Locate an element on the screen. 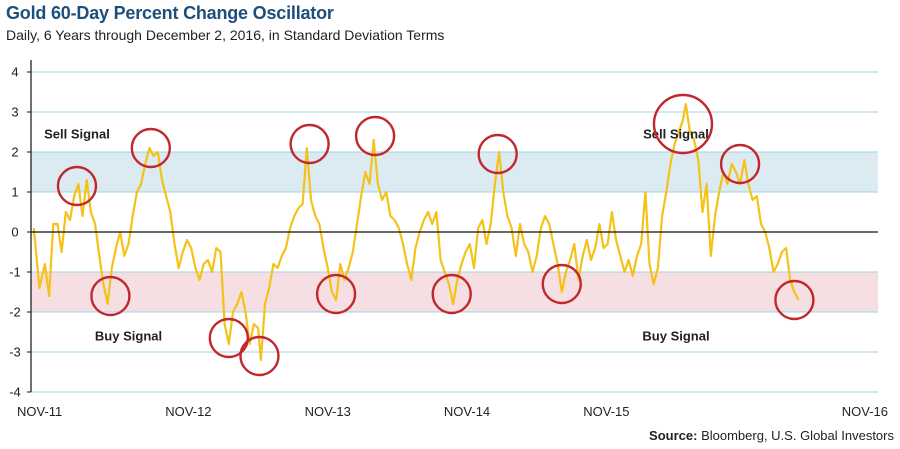  source-note: Source: Bloomberg, U.S. Global Investors is located at coordinates (771, 435).